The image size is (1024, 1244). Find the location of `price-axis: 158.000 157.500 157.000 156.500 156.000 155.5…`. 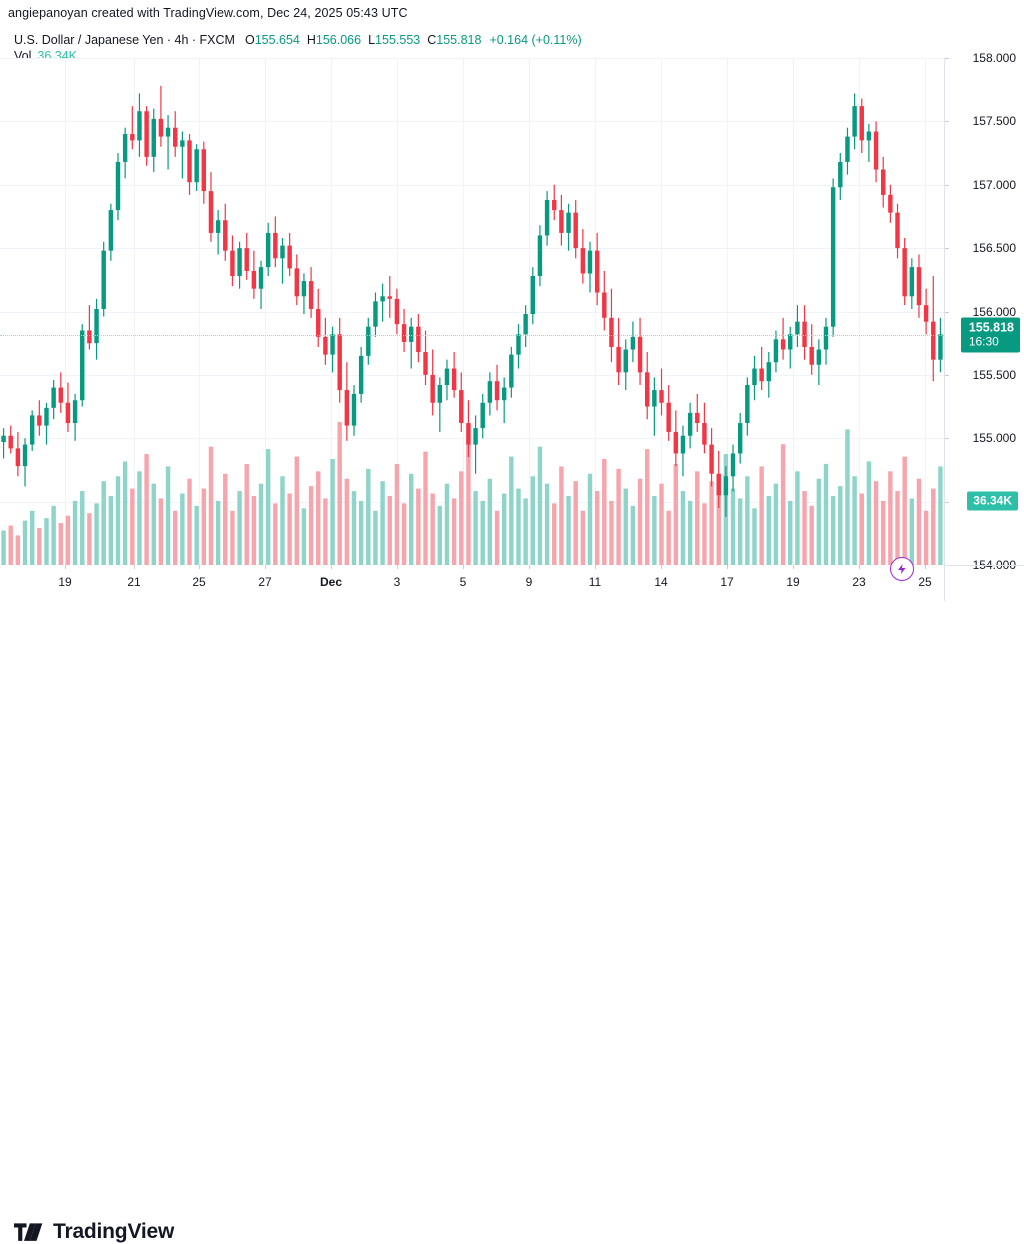

price-axis: 158.000 157.500 157.000 156.500 156.000 155.5… is located at coordinates (984, 311).